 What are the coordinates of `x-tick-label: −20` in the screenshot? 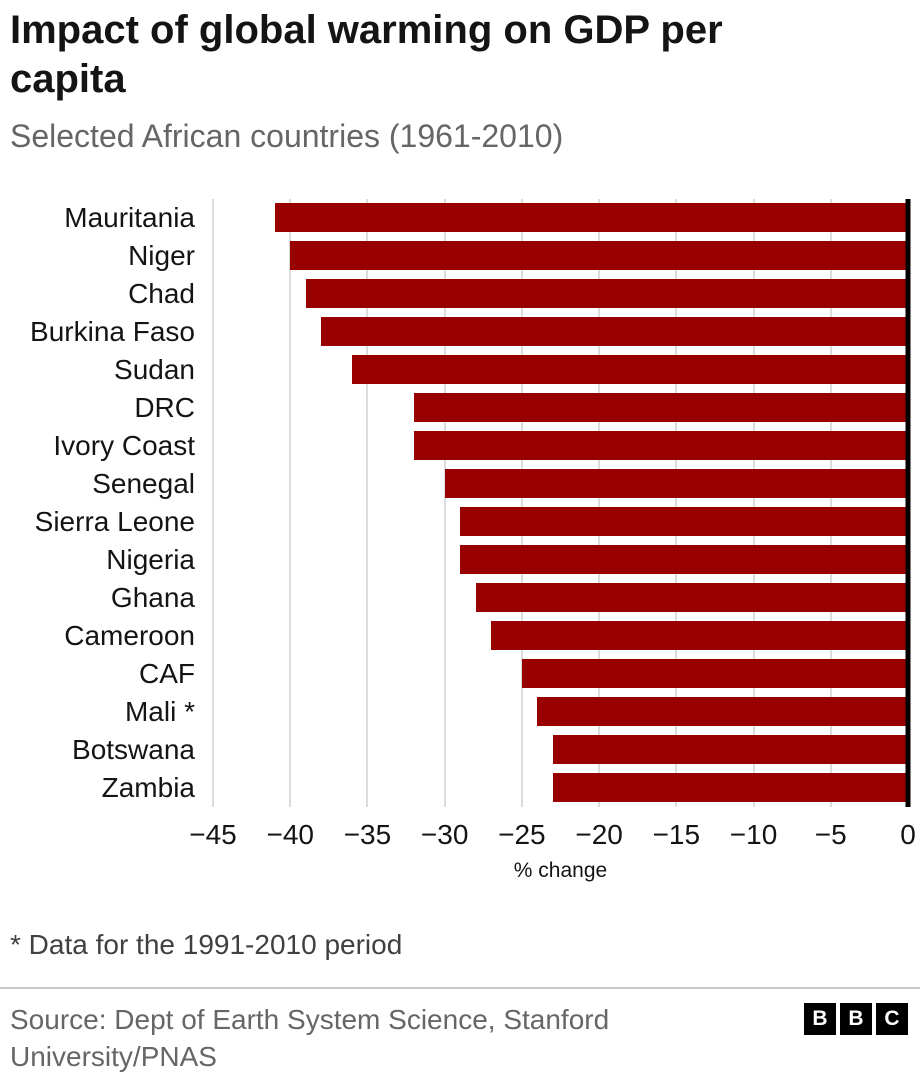 It's located at (599, 834).